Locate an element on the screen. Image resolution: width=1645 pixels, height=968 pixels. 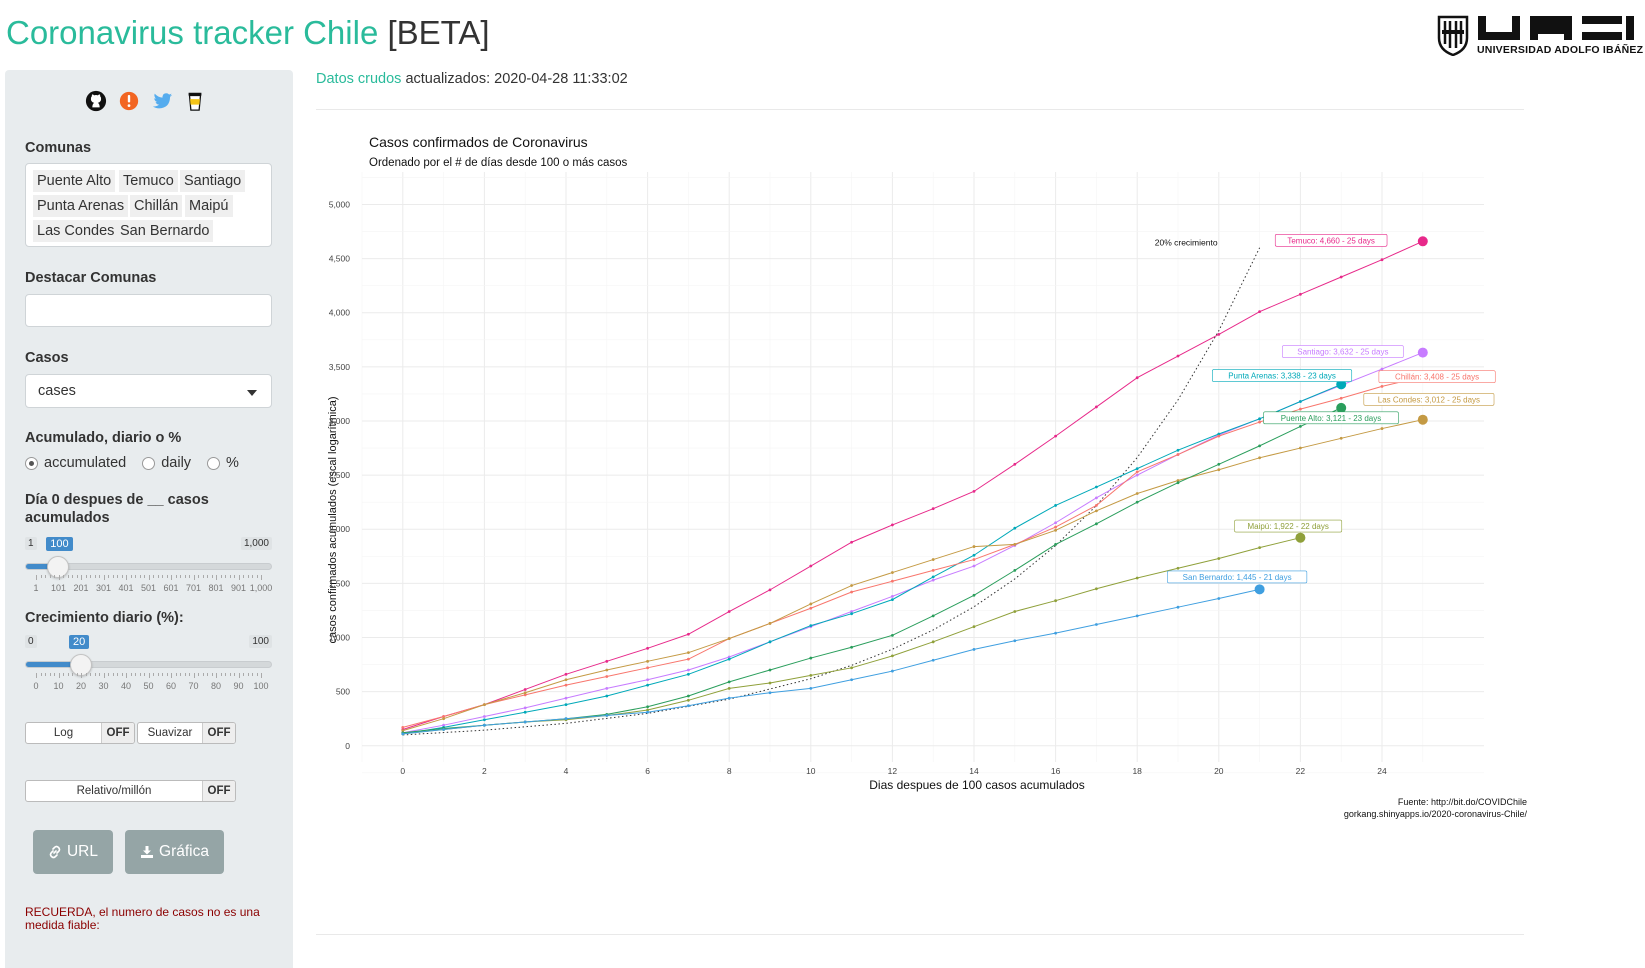
x-tick-label: 24 is located at coordinates (1382, 771).